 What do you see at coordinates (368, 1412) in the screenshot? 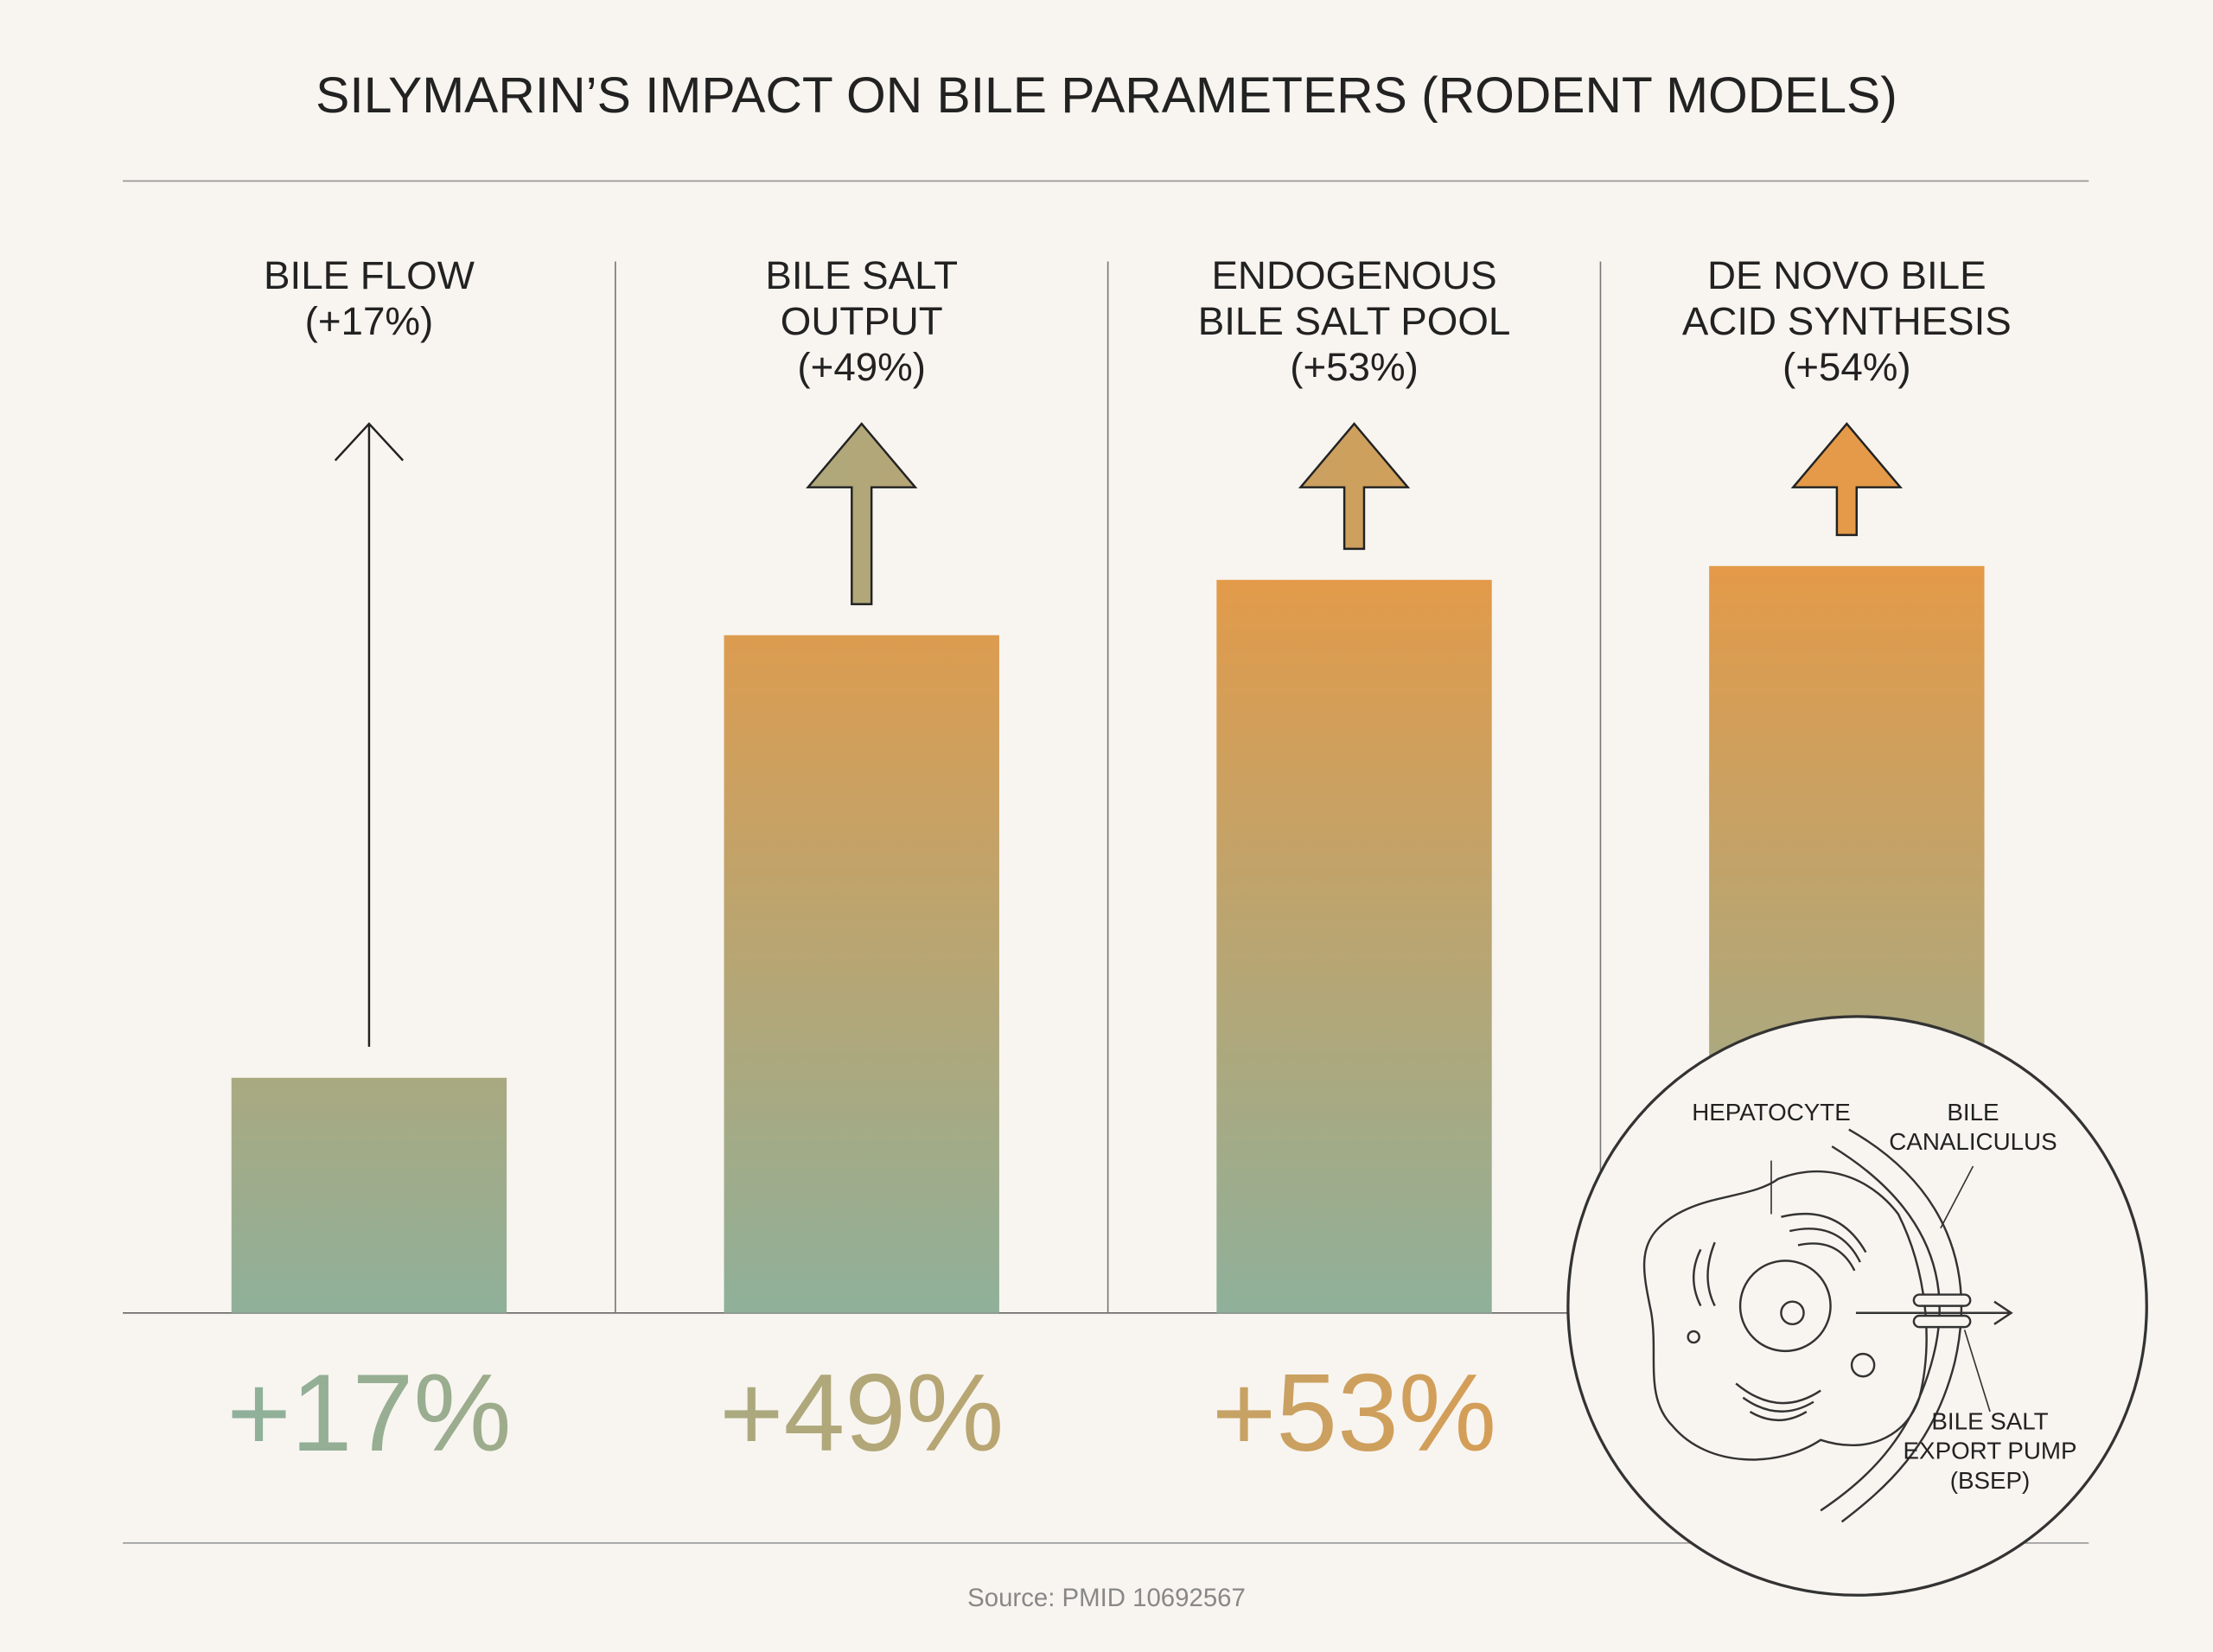
I see `value-label: +17%` at bounding box center [368, 1412].